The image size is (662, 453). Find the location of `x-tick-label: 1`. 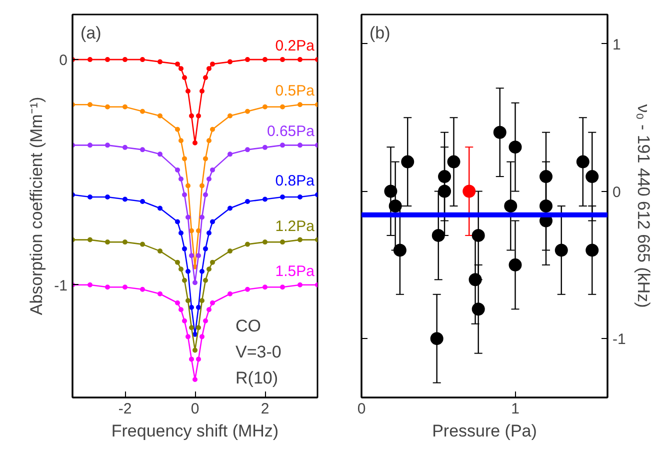

x-tick-label: 1 is located at coordinates (515, 409).